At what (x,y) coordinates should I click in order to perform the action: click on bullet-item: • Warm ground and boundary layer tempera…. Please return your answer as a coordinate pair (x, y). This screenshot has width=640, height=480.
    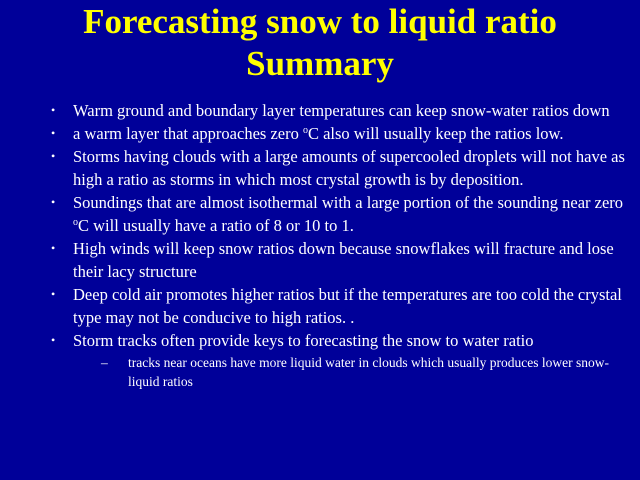
    Looking at the image, I should click on (337, 110).